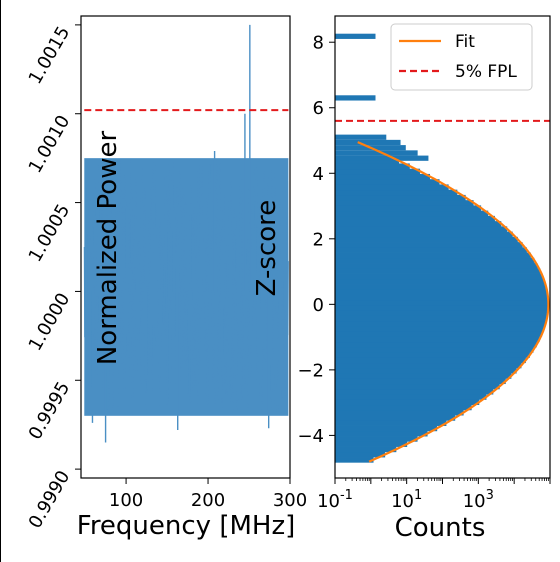 This screenshot has width=560, height=562. I want to click on counts-x-tick-label: 10¹, so click(406, 500).